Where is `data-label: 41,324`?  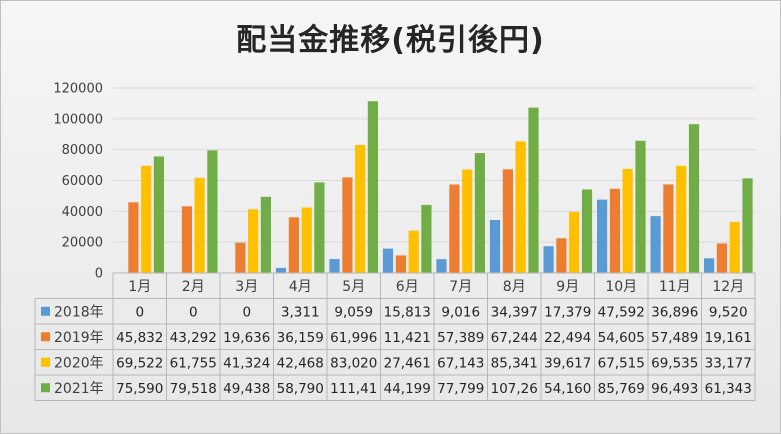 data-label: 41,324 is located at coordinates (246, 363).